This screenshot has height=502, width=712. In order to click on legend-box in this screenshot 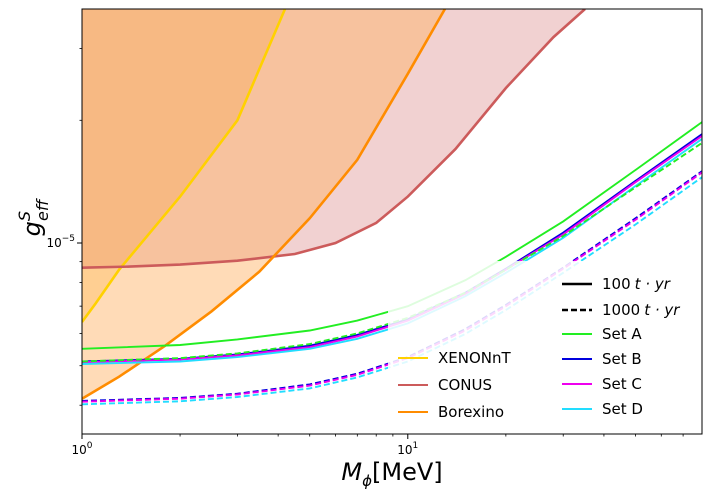, I will do `click(542, 344)`.